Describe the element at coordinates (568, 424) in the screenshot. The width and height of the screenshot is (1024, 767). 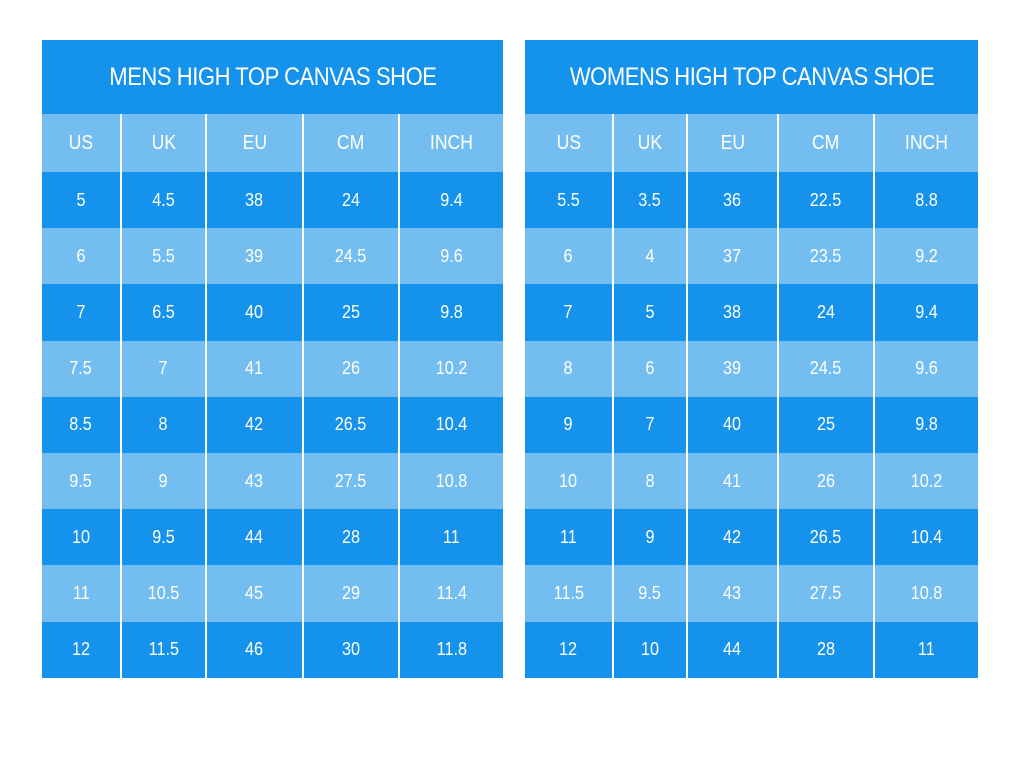
I see `table-cell: 9` at that location.